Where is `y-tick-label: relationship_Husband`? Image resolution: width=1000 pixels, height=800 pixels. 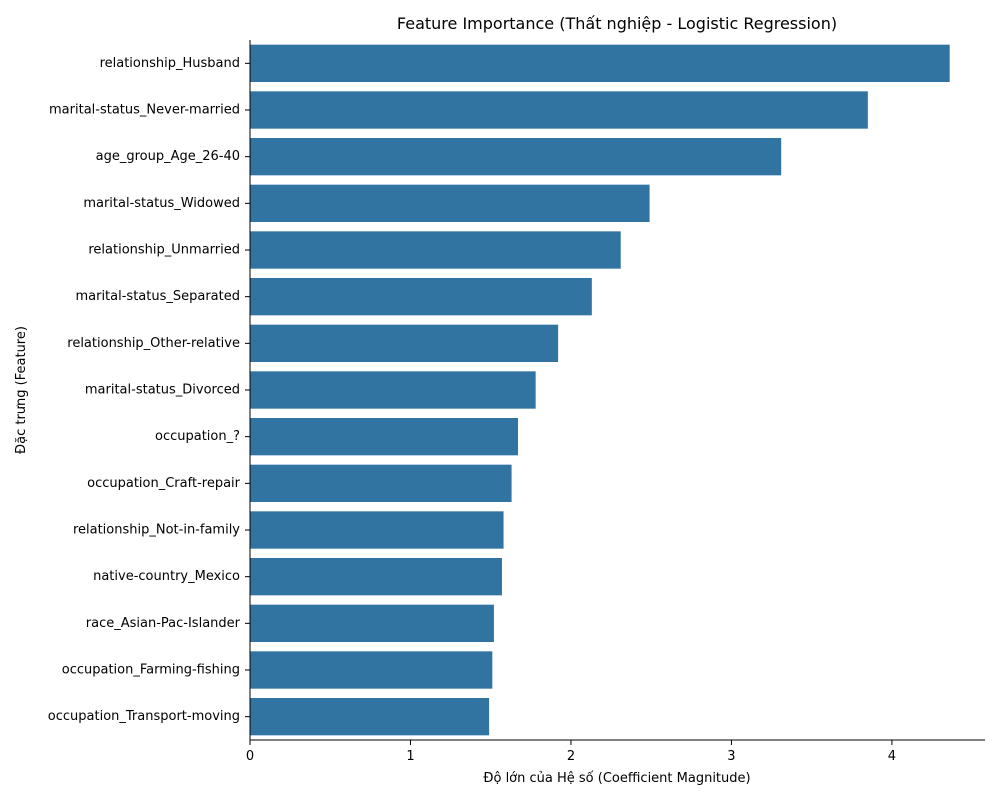
y-tick-label: relationship_Husband is located at coordinates (170, 63).